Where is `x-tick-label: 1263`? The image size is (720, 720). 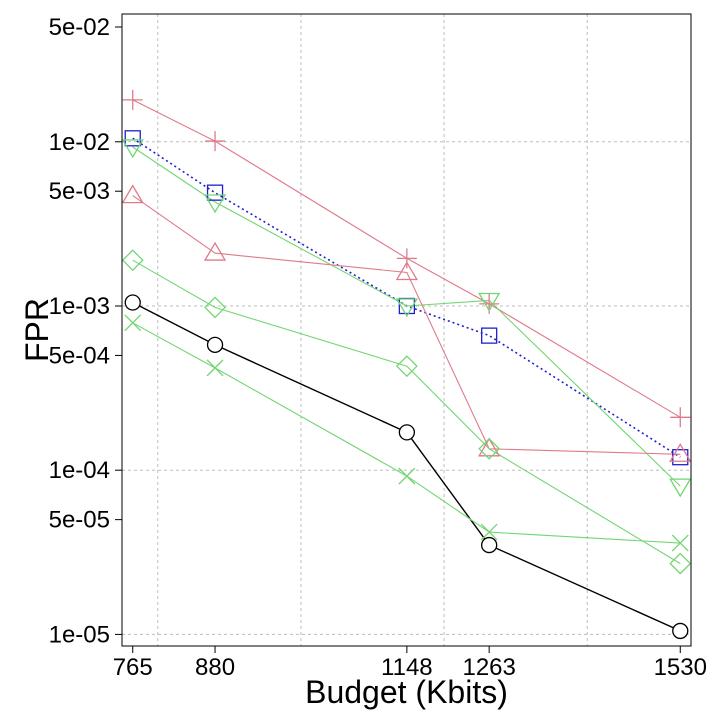
x-tick-label: 1263 is located at coordinates (488, 667).